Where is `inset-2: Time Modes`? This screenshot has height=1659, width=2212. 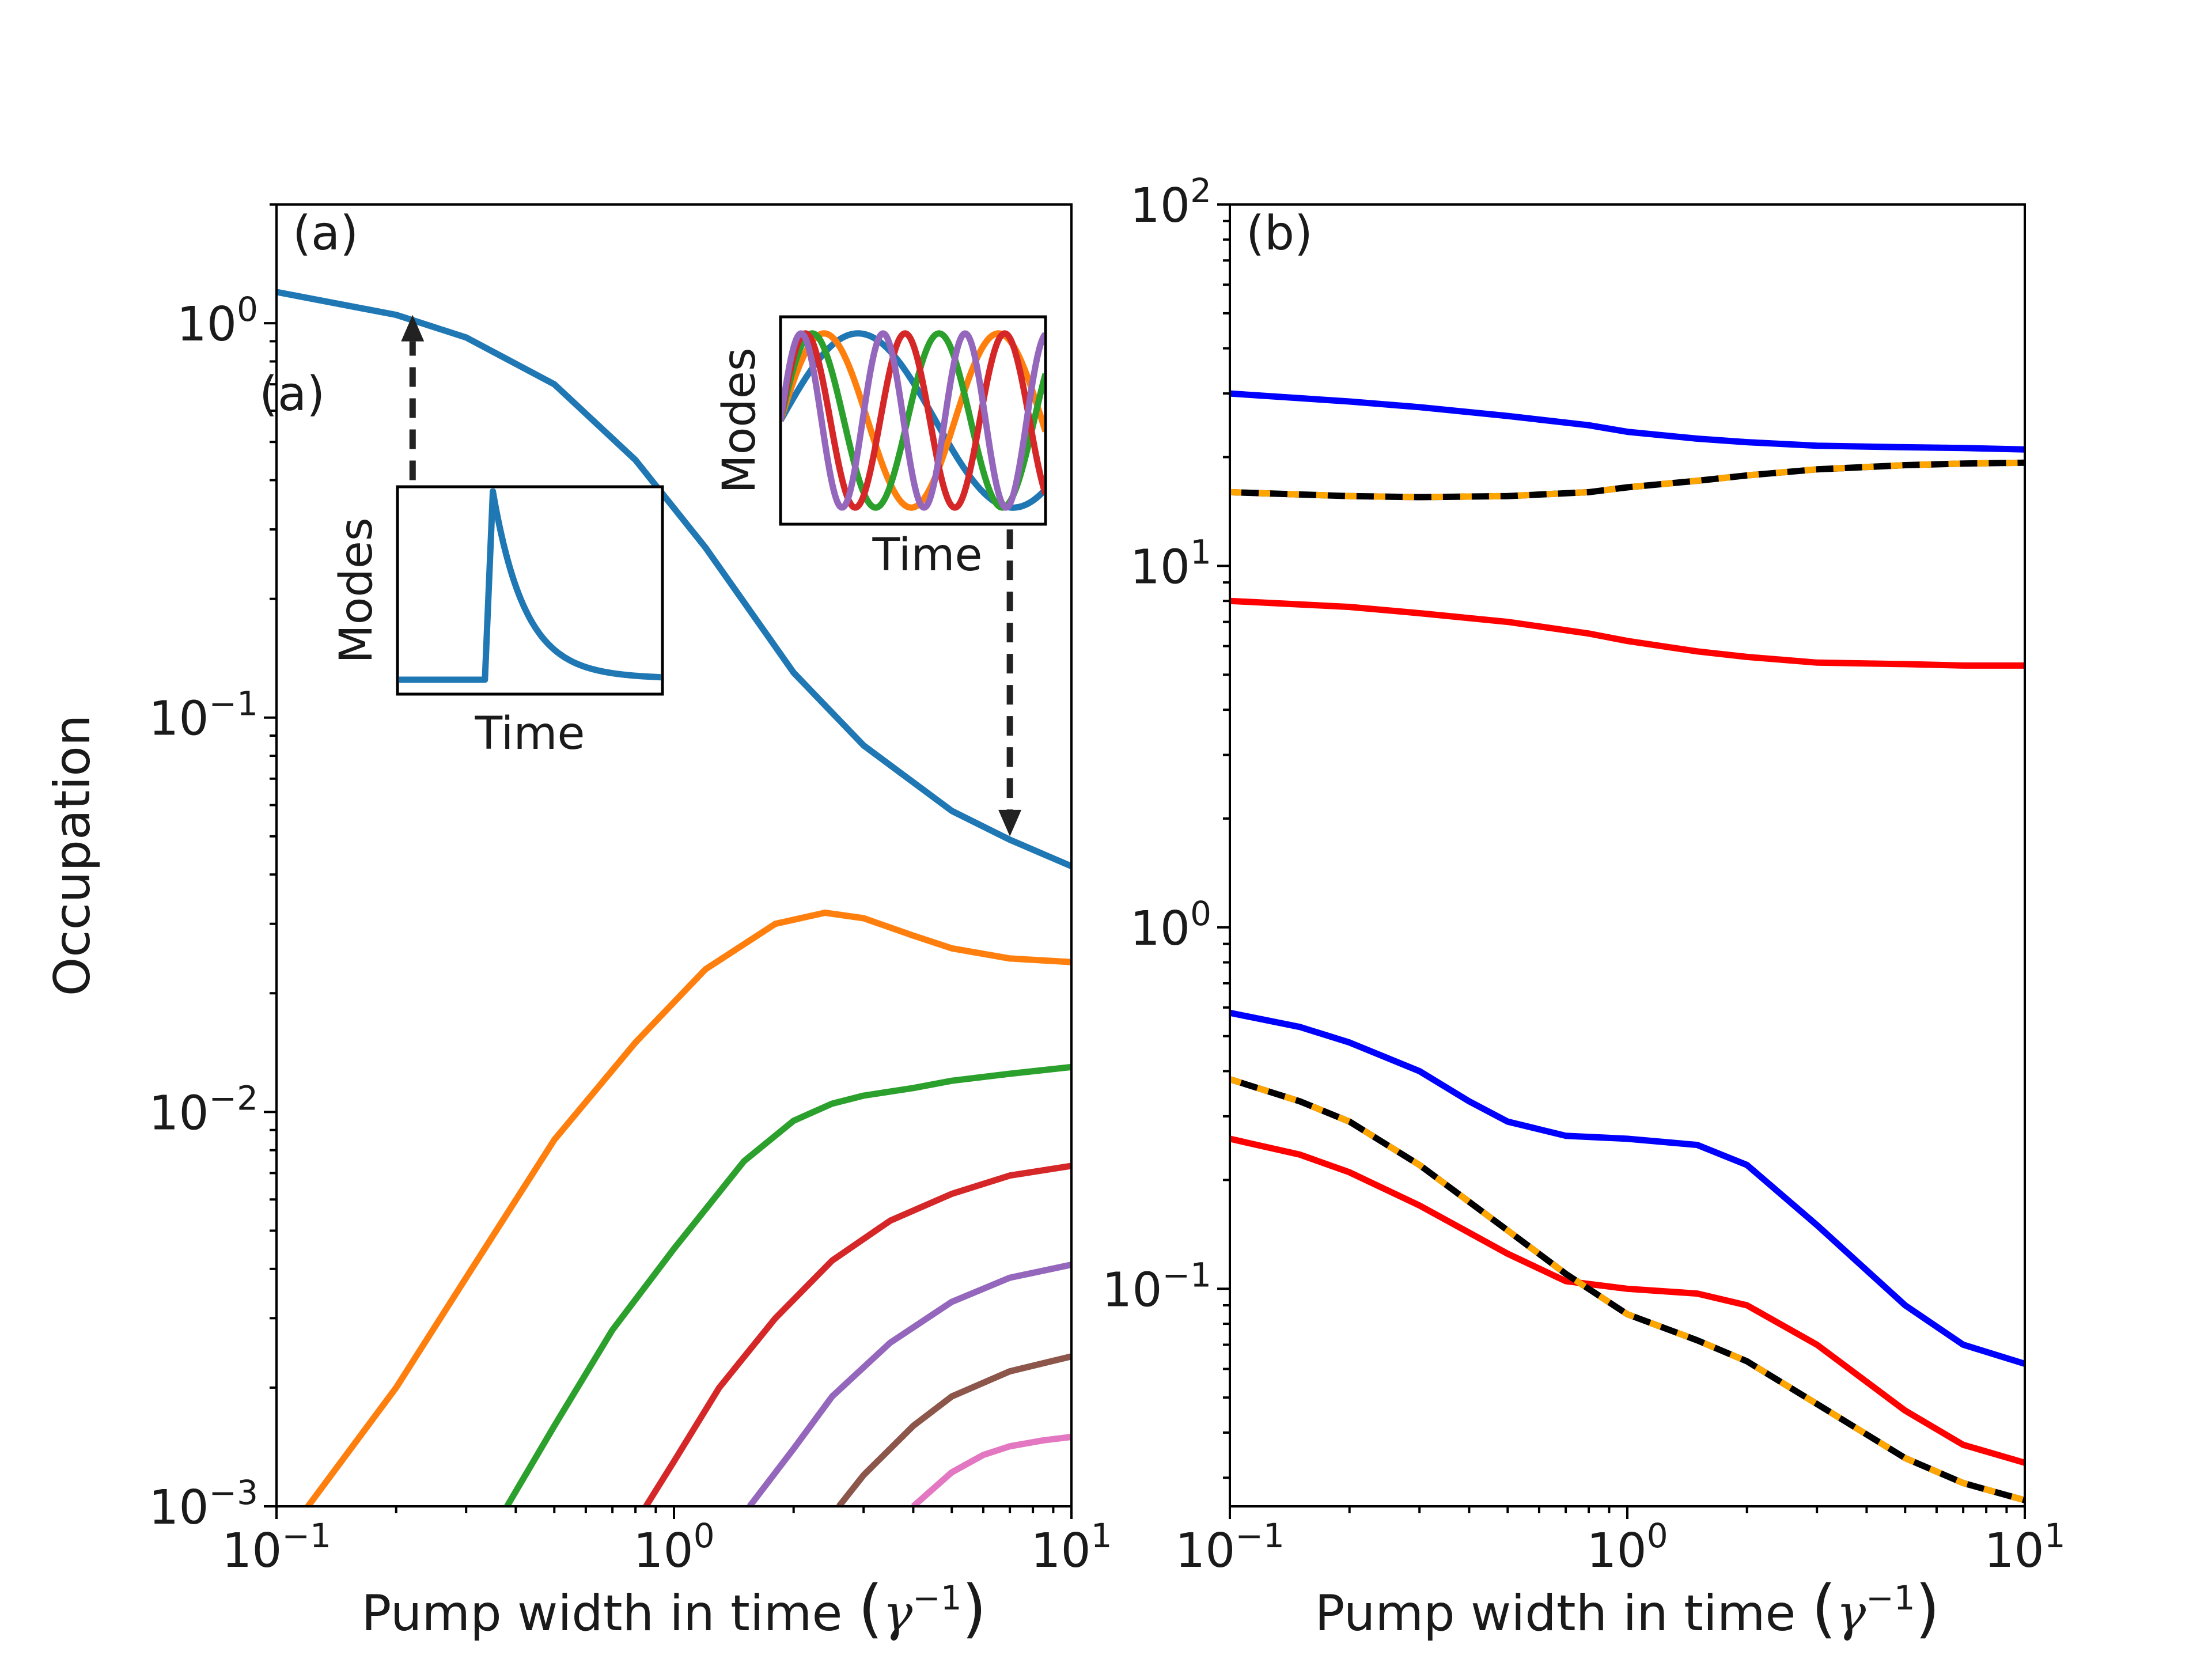 inset-2: Time Modes is located at coordinates (880, 448).